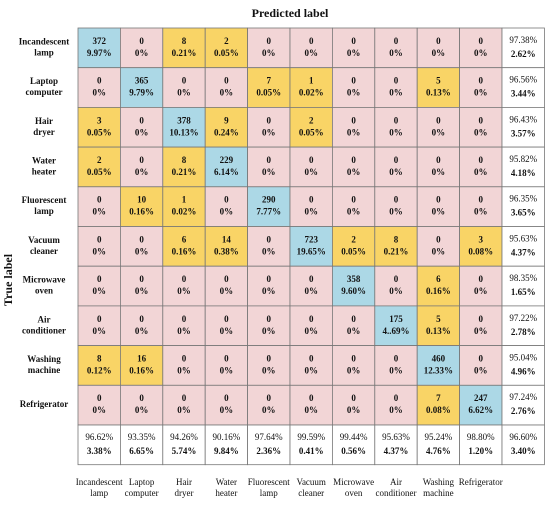 Image resolution: width=550 pixels, height=506 pixels. I want to click on cell-percent: 4..69%, so click(396, 331).